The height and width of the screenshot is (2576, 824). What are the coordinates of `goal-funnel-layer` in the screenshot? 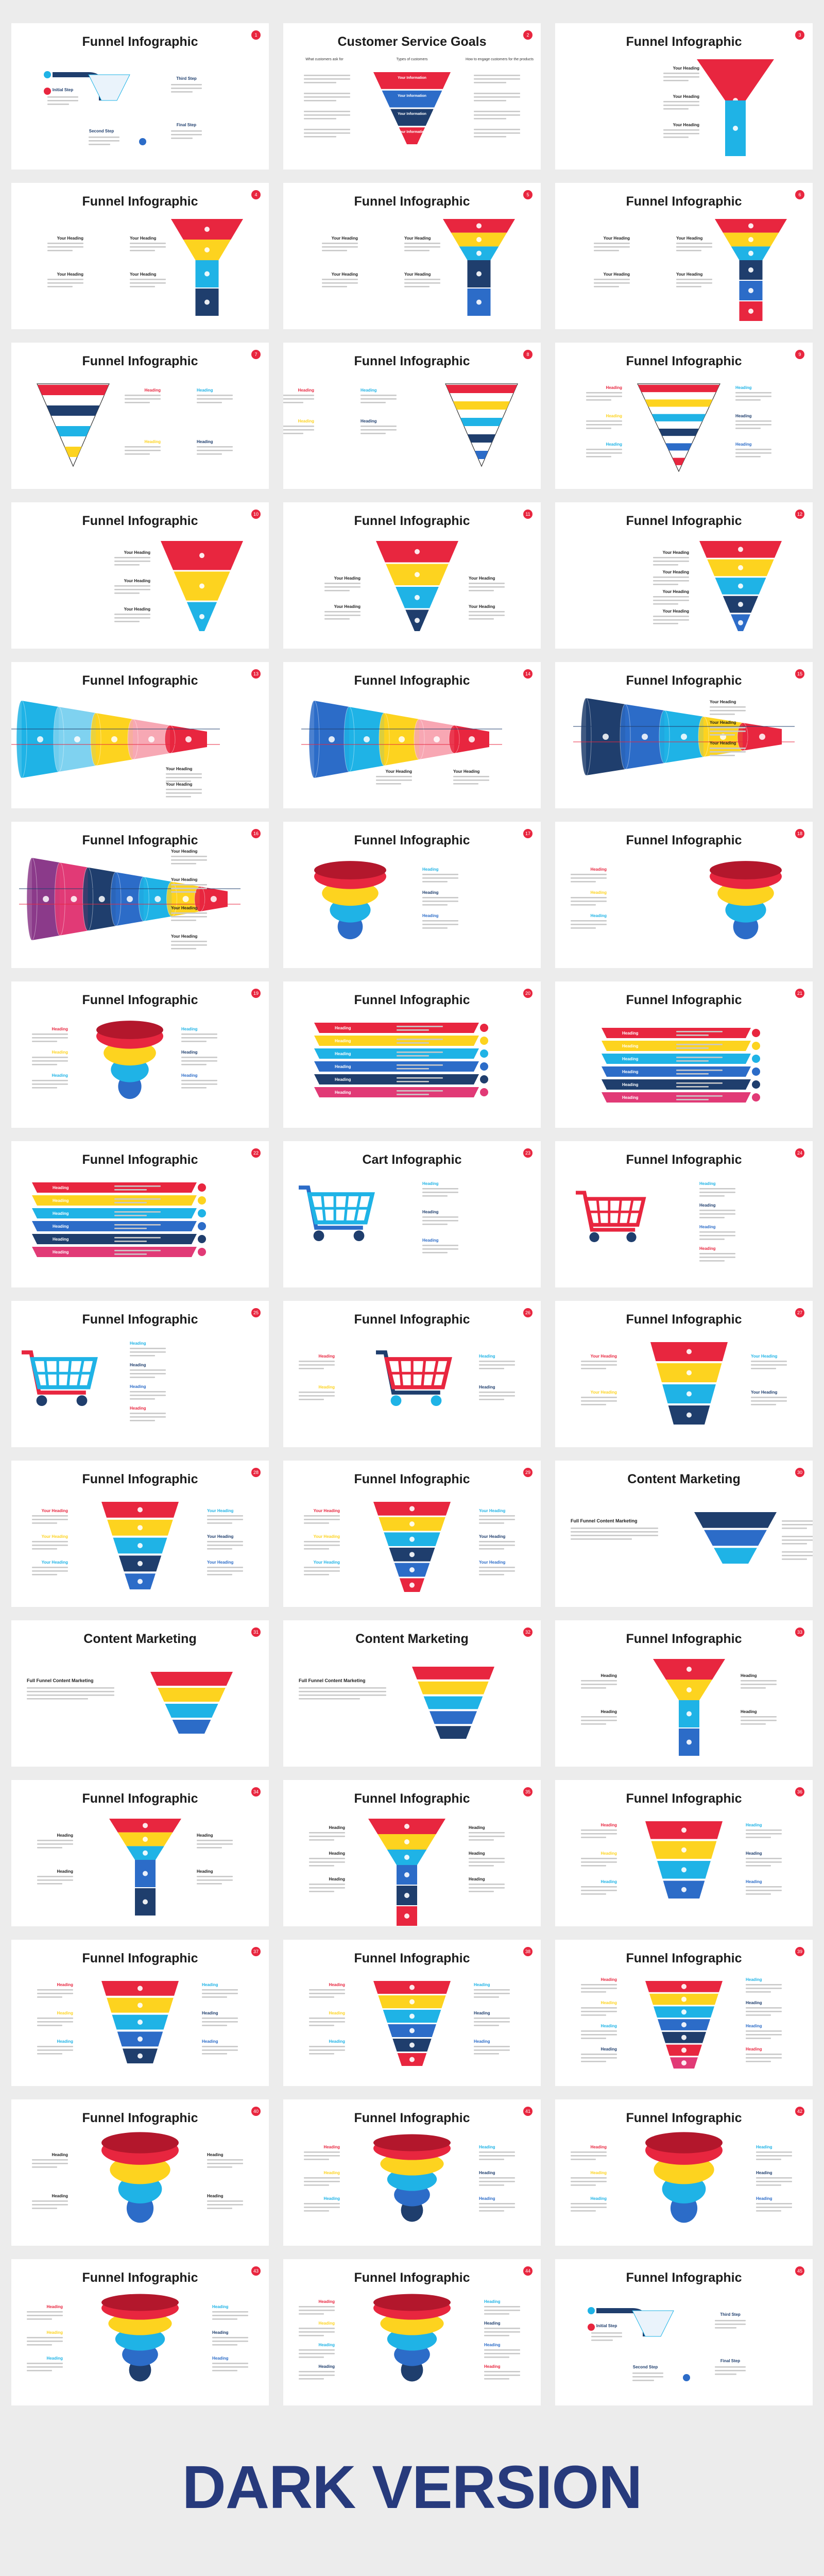 It's located at (412, 135).